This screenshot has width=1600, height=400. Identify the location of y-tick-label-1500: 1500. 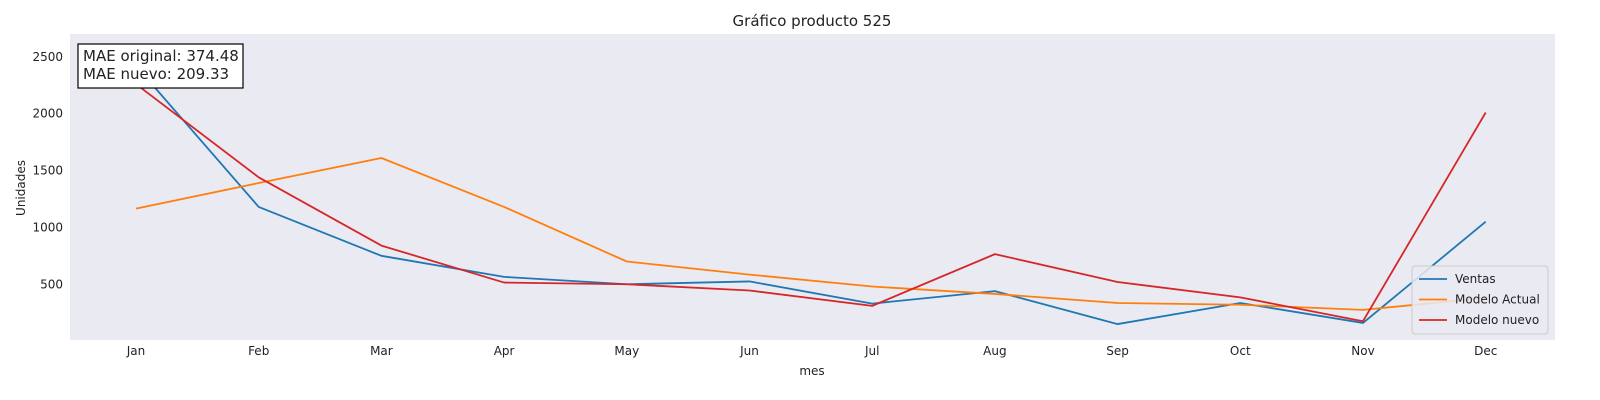
(47, 171).